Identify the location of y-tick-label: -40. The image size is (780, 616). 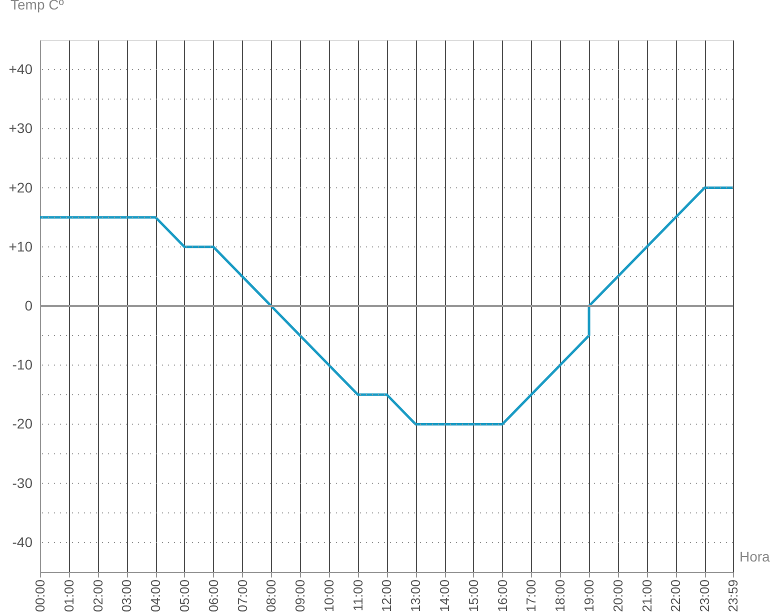
(22, 542).